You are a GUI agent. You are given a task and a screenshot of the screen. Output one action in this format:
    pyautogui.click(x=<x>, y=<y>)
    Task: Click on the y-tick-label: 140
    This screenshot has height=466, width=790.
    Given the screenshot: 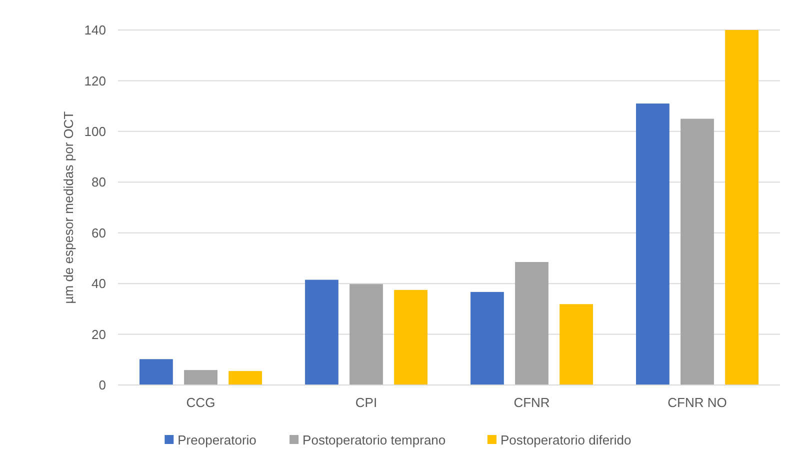 What is the action you would take?
    pyautogui.click(x=95, y=30)
    